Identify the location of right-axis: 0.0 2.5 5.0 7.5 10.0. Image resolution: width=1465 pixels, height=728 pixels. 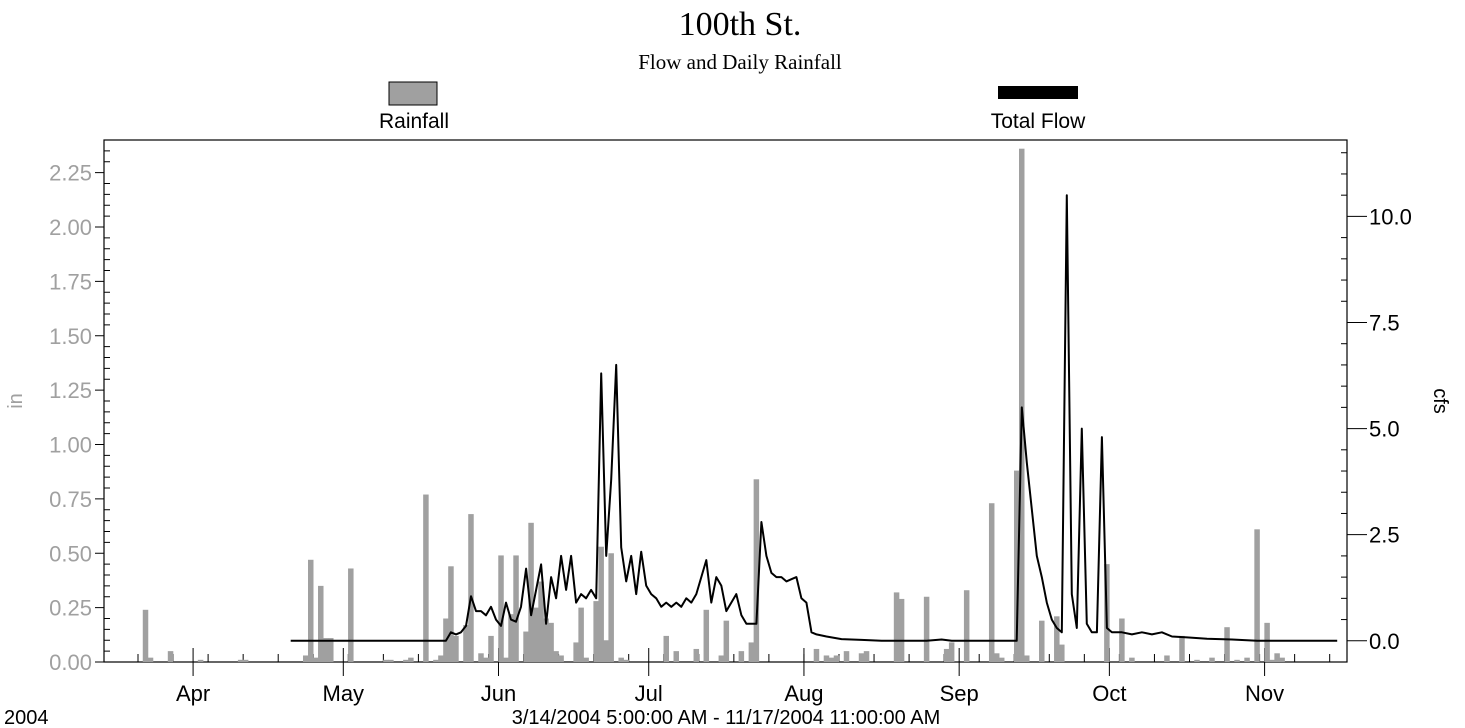
(1376, 403).